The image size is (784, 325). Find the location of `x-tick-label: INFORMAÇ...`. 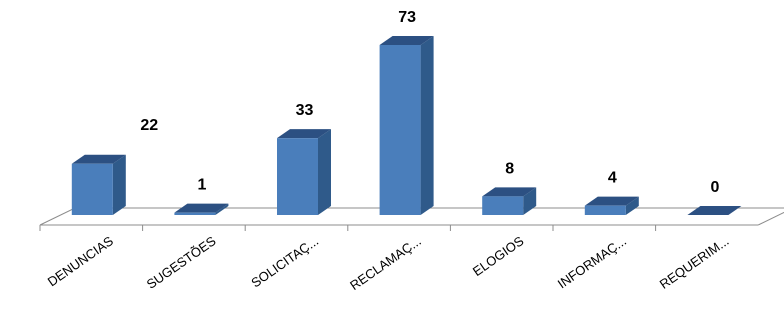

x-tick-label: INFORMAÇ... is located at coordinates (592, 262).